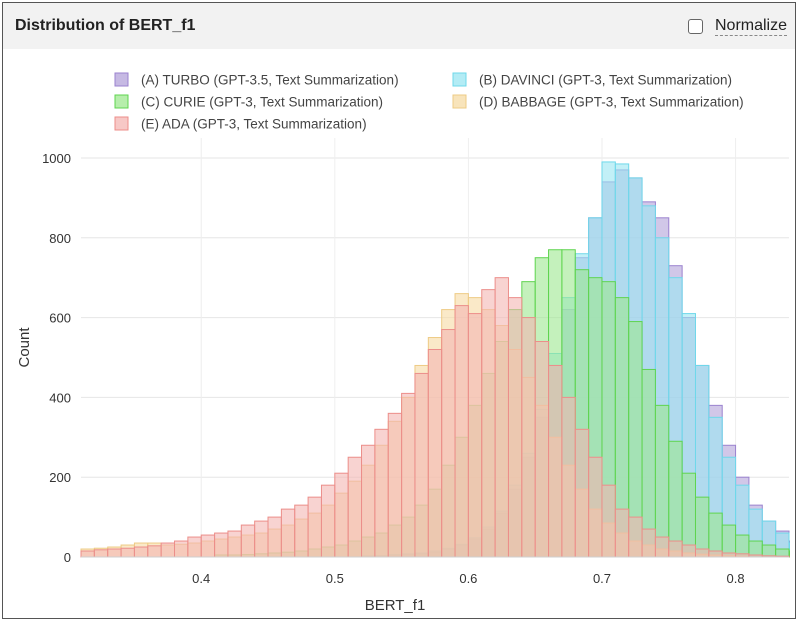 The height and width of the screenshot is (623, 800). Describe the element at coordinates (270, 80) in the screenshot. I see `legend-label: (A) TURBO (GPT-3.5, Text Summarization)` at that location.